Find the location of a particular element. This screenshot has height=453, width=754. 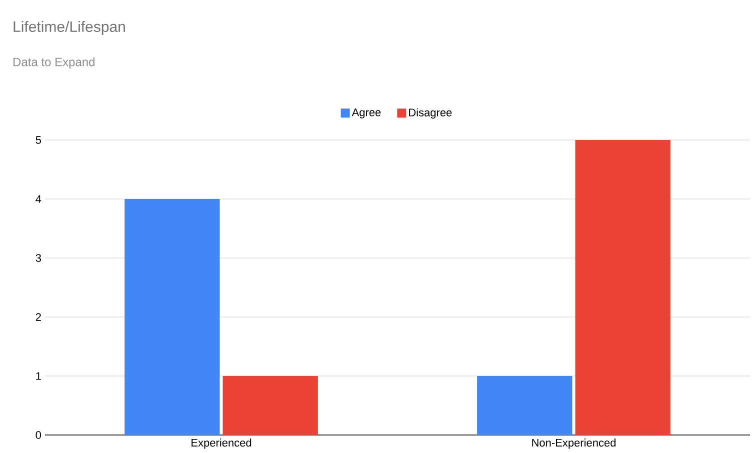

chart-title: Lifetime/Lifespan is located at coordinates (69, 28).